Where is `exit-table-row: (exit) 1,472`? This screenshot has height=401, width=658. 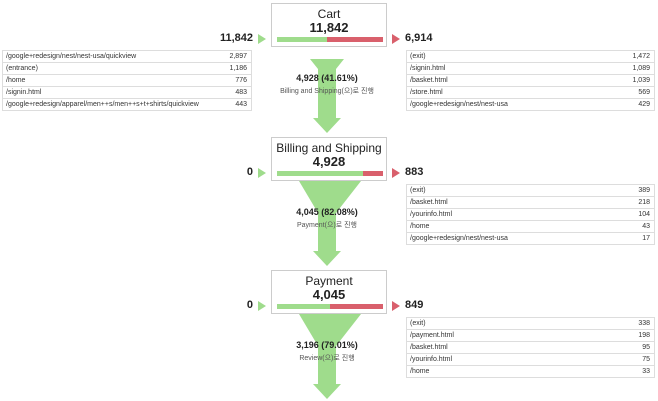
exit-table-row: (exit) 1,472 is located at coordinates (530, 57).